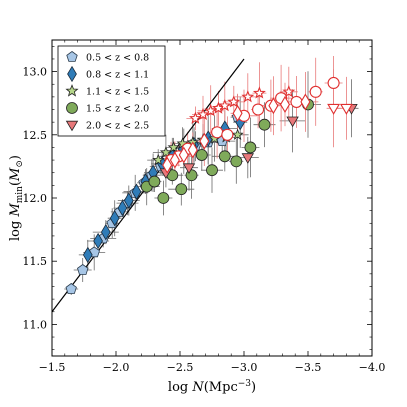 The image size is (407, 407). I want to click on x-tick-label: −2.0, so click(116, 367).